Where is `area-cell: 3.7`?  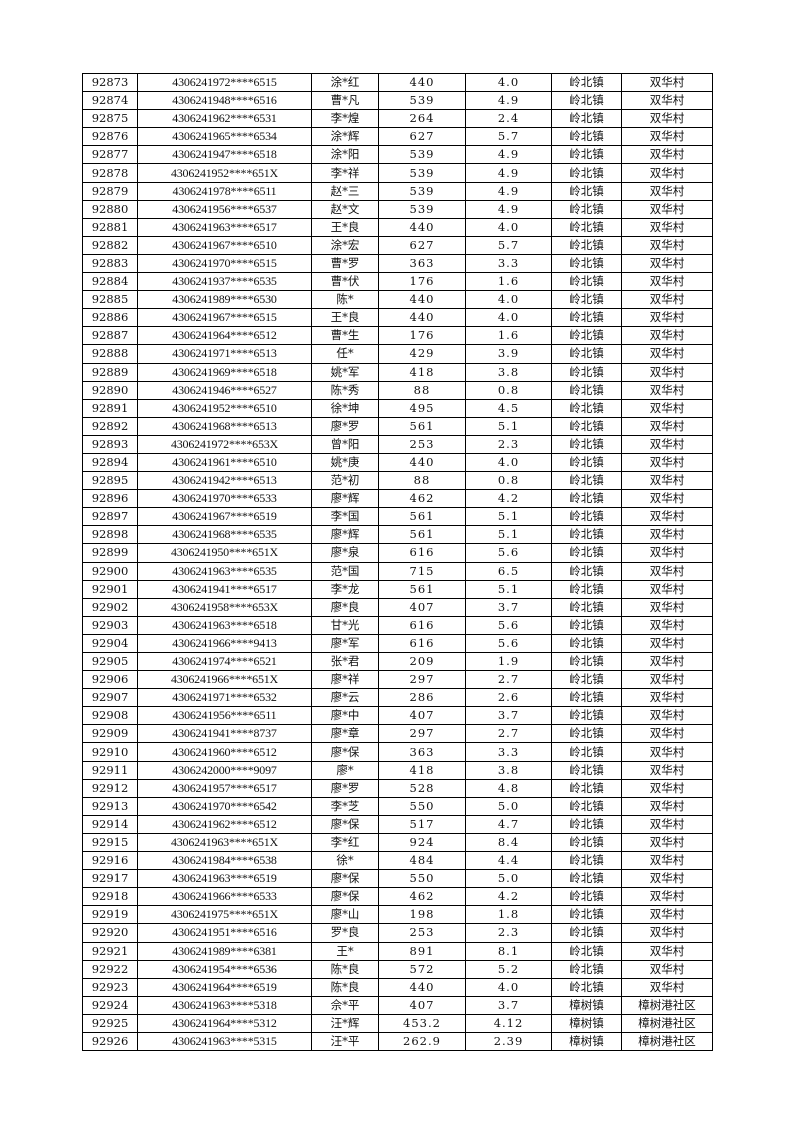 area-cell: 3.7 is located at coordinates (508, 716).